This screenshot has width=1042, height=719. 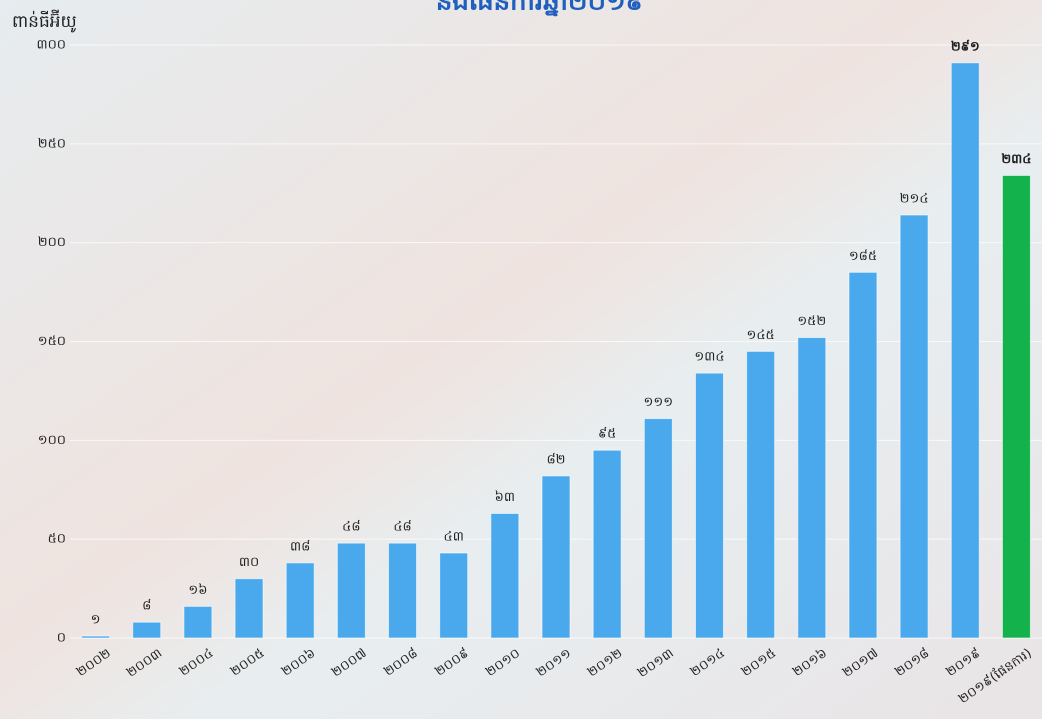 What do you see at coordinates (709, 357) in the screenshot?
I see `value-label: ១៣៤` at bounding box center [709, 357].